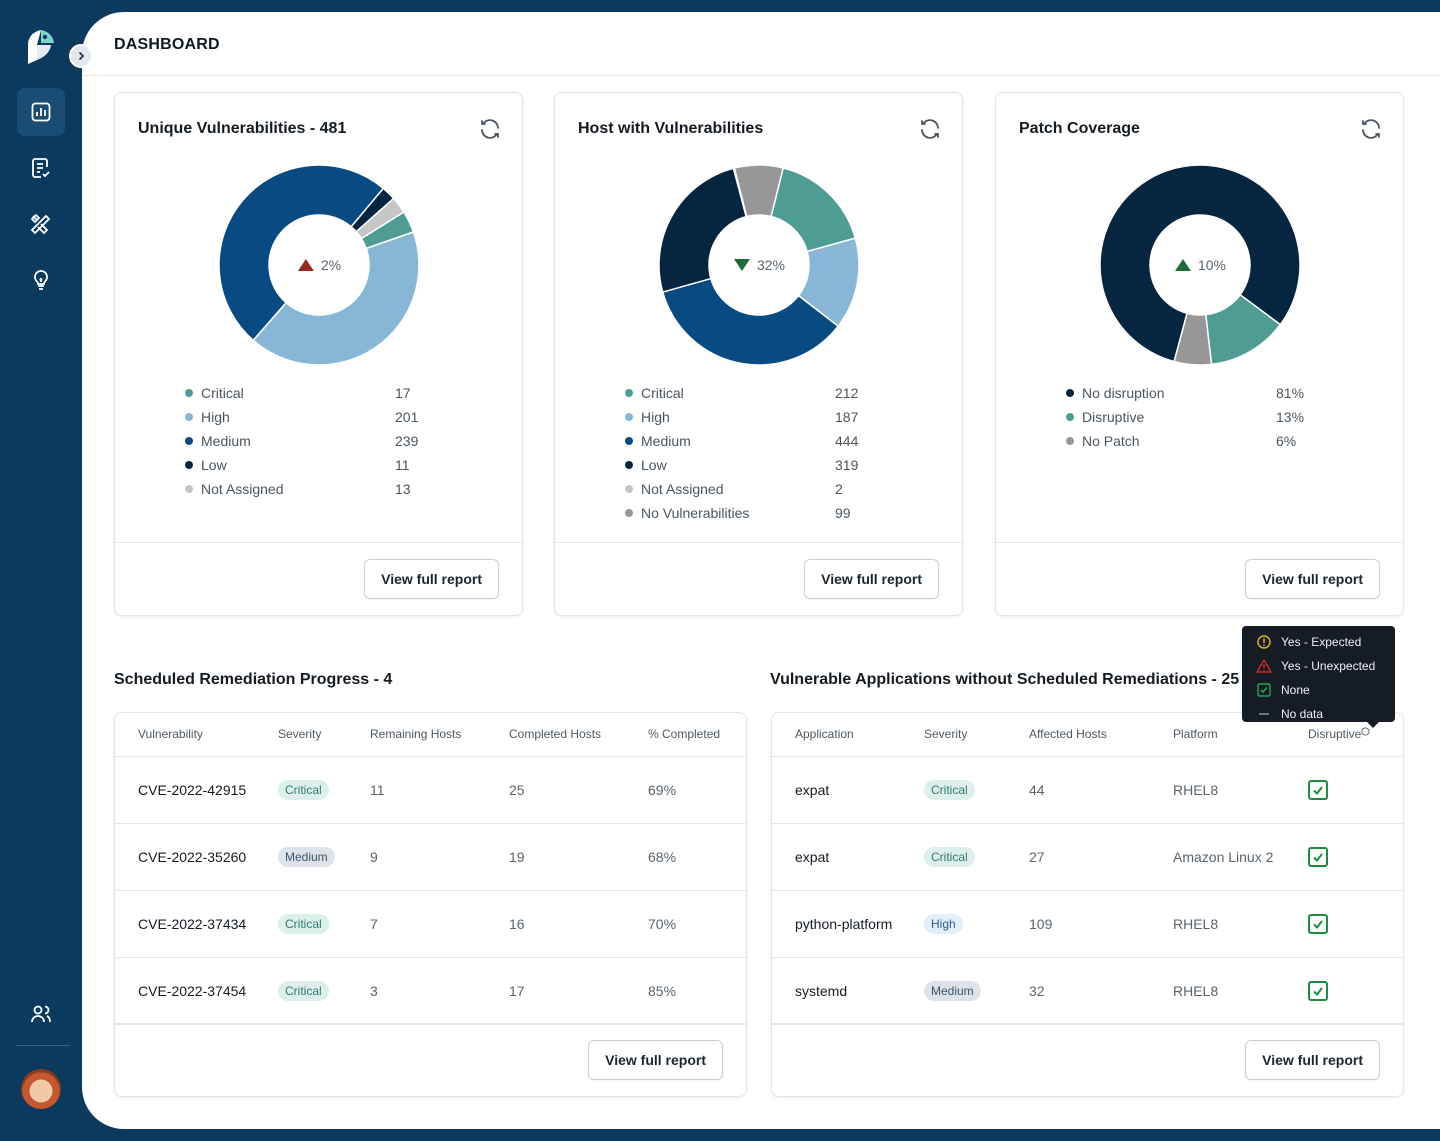 The height and width of the screenshot is (1141, 1440). What do you see at coordinates (185, 790) in the screenshot?
I see `cell-vulnerability: CVE-2022-42915` at bounding box center [185, 790].